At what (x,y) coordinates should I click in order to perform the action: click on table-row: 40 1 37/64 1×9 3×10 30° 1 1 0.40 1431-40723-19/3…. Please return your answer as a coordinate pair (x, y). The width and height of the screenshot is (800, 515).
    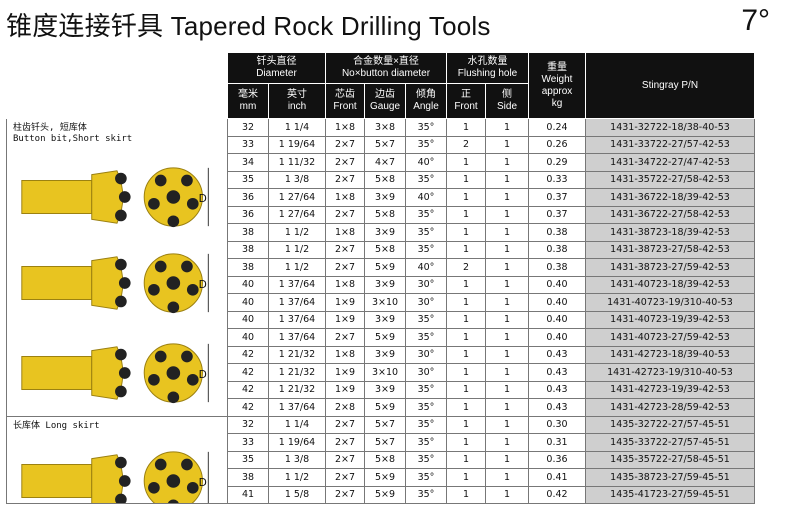
    Looking at the image, I should click on (381, 302).